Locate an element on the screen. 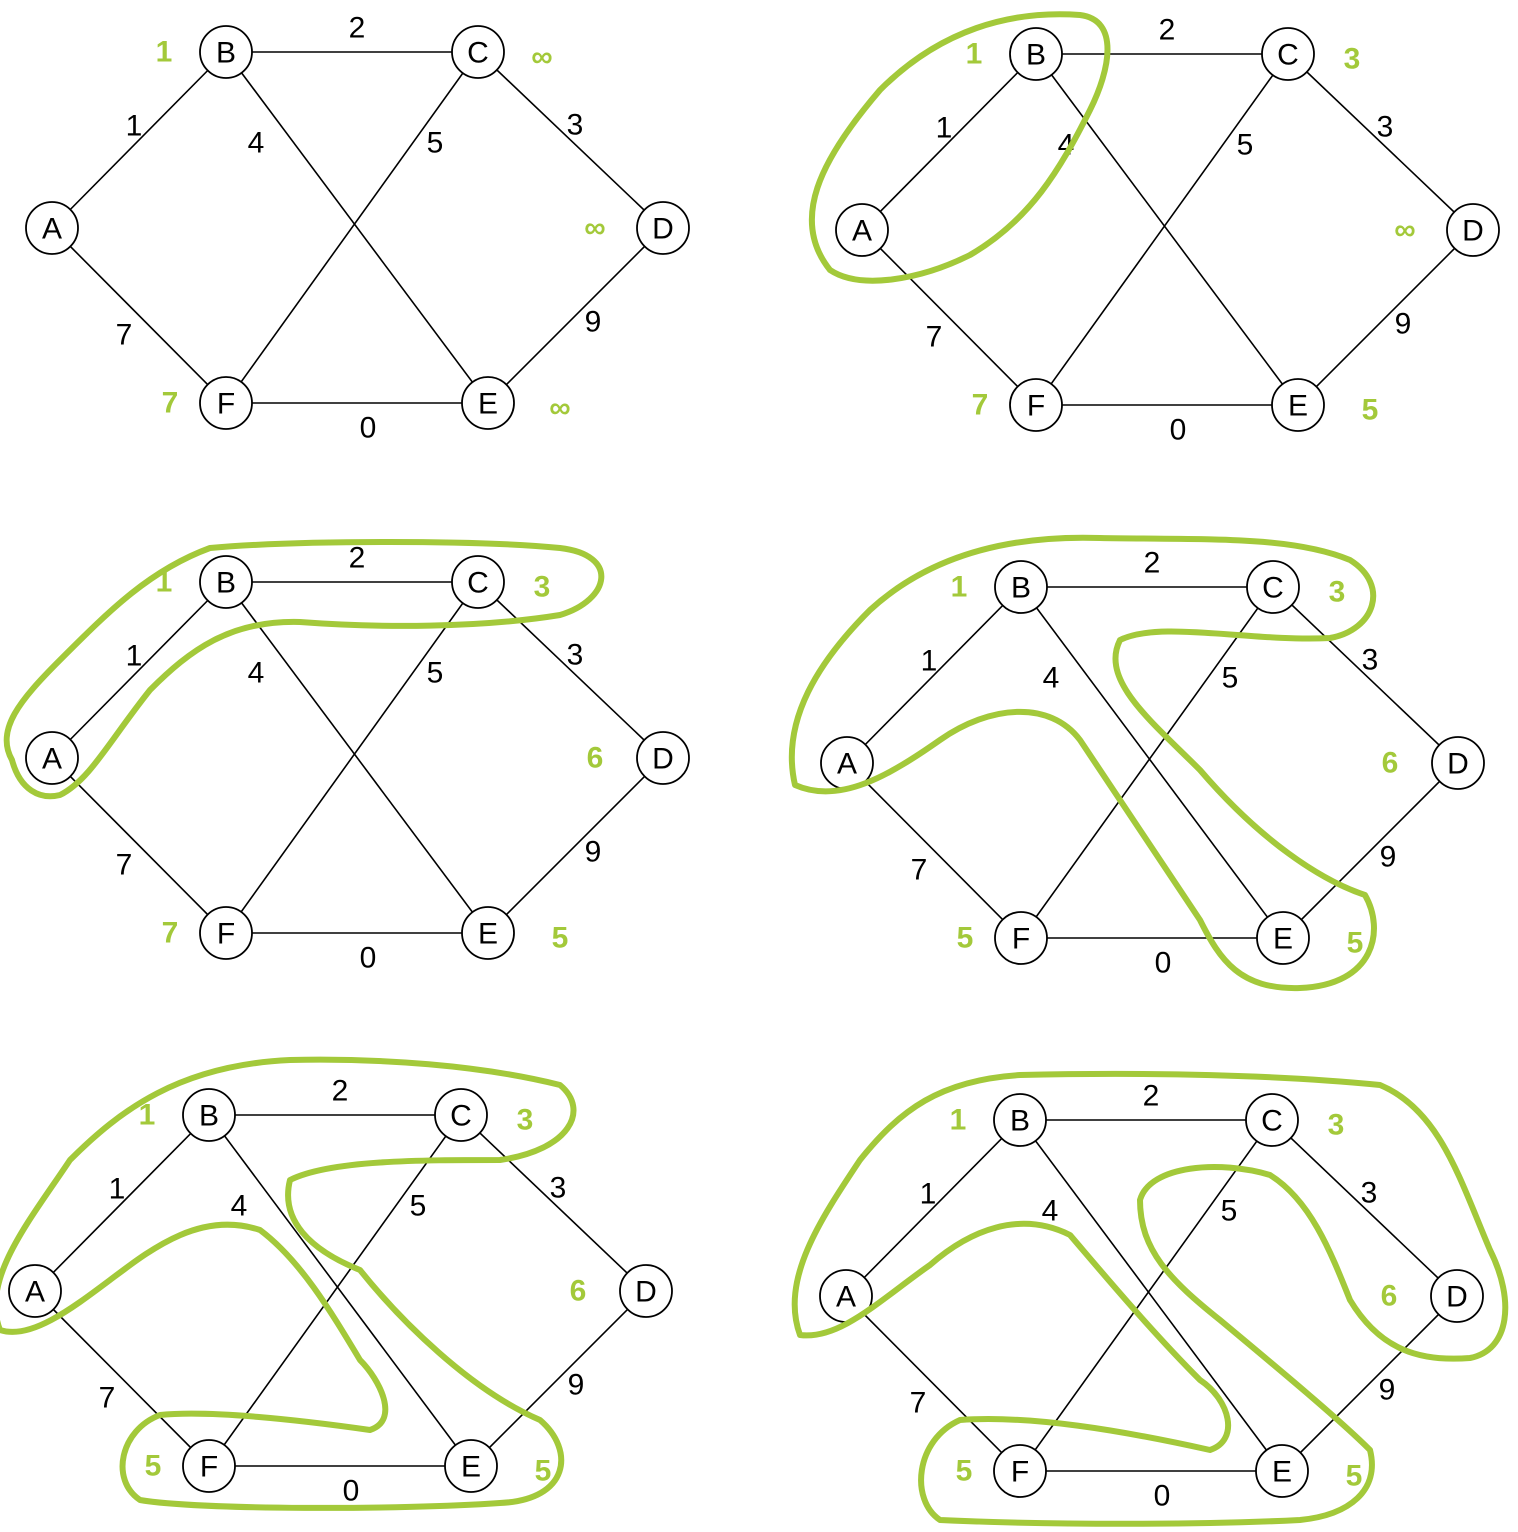 This screenshot has width=1518, height=1532. node-d is located at coordinates (1457, 1296).